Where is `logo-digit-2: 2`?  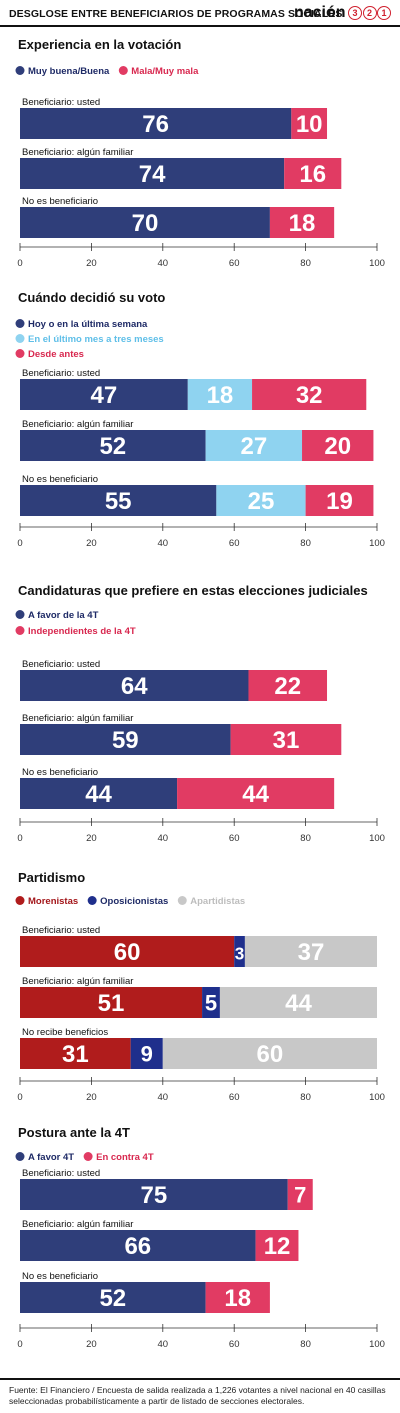 logo-digit-2: 2 is located at coordinates (369, 13).